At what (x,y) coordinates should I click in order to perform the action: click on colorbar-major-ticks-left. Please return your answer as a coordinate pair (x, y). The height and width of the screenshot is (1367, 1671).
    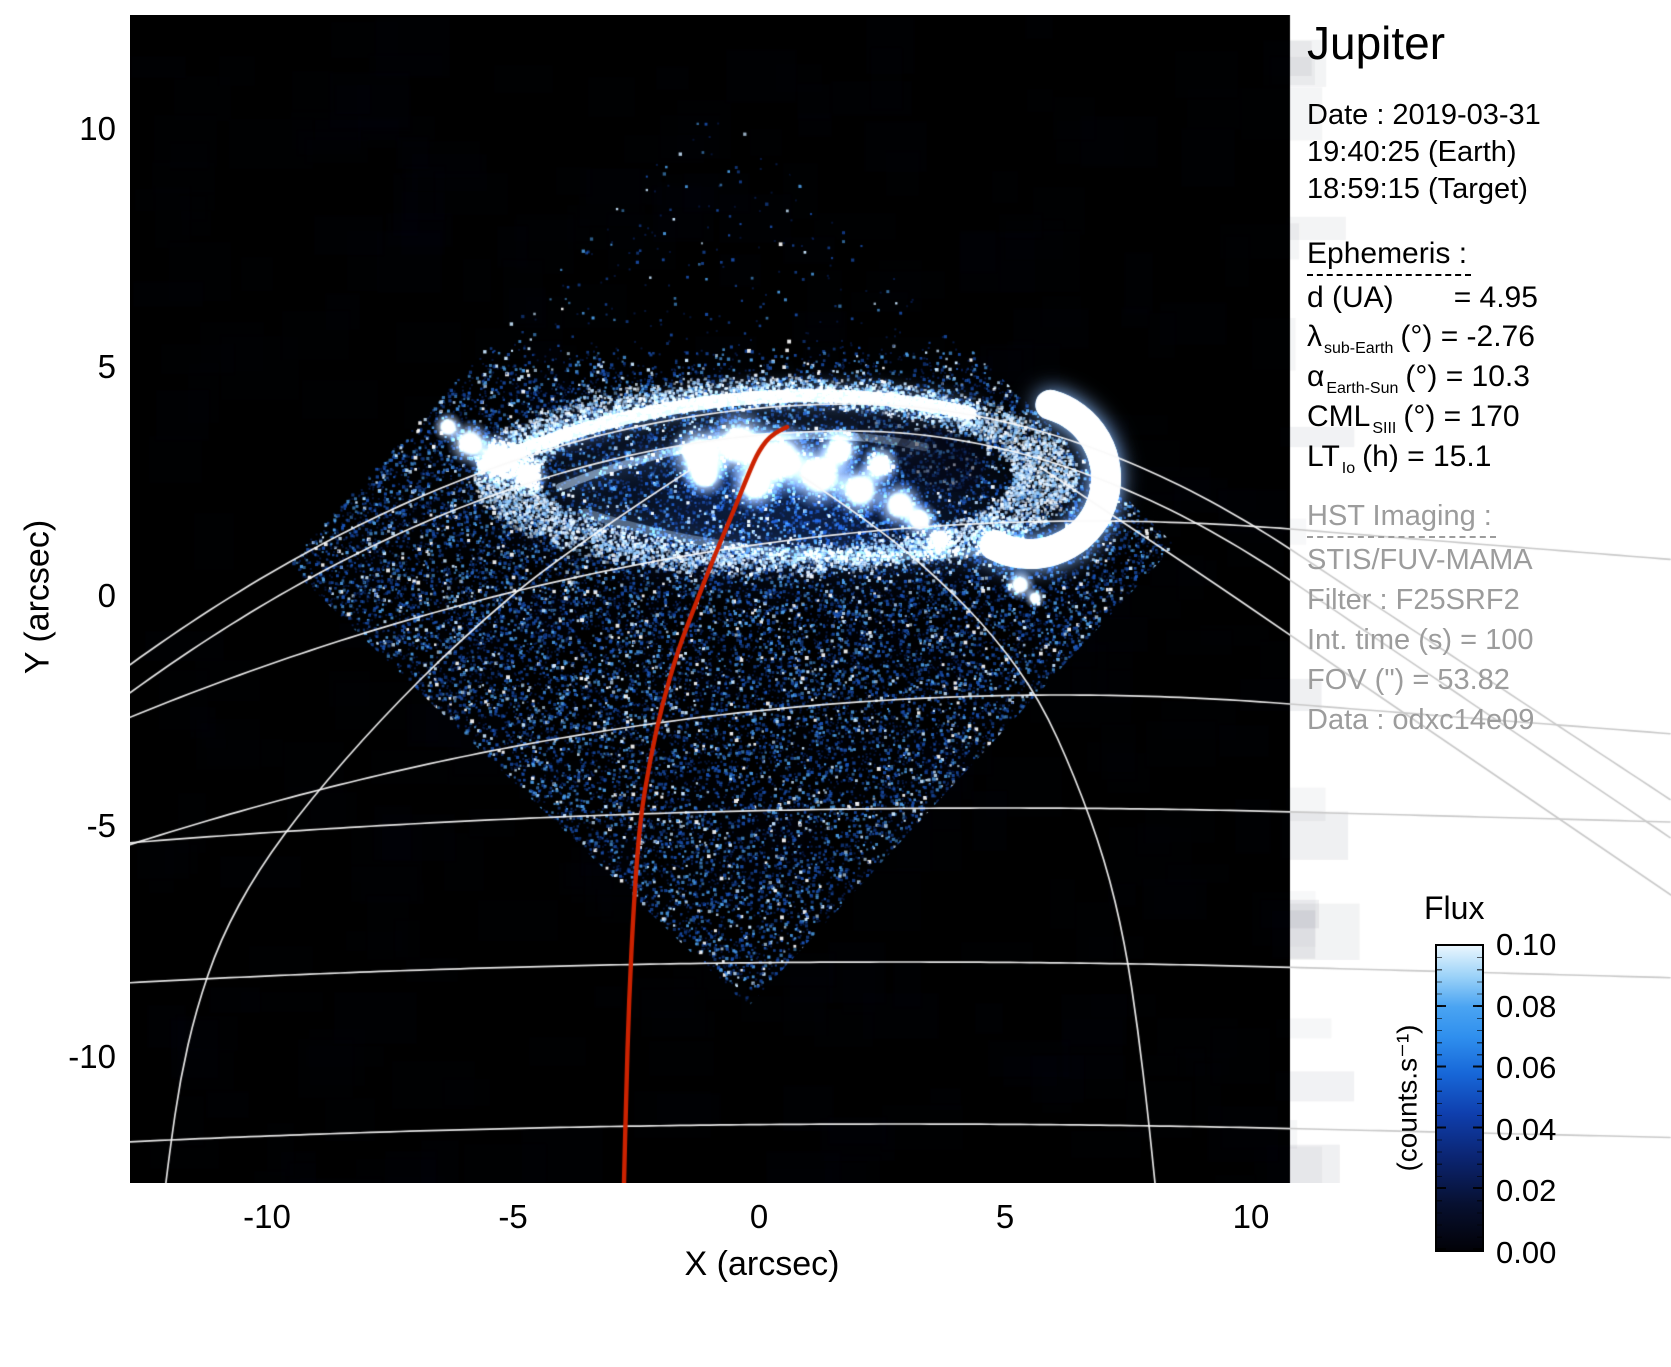
    Looking at the image, I should click on (1441, 1098).